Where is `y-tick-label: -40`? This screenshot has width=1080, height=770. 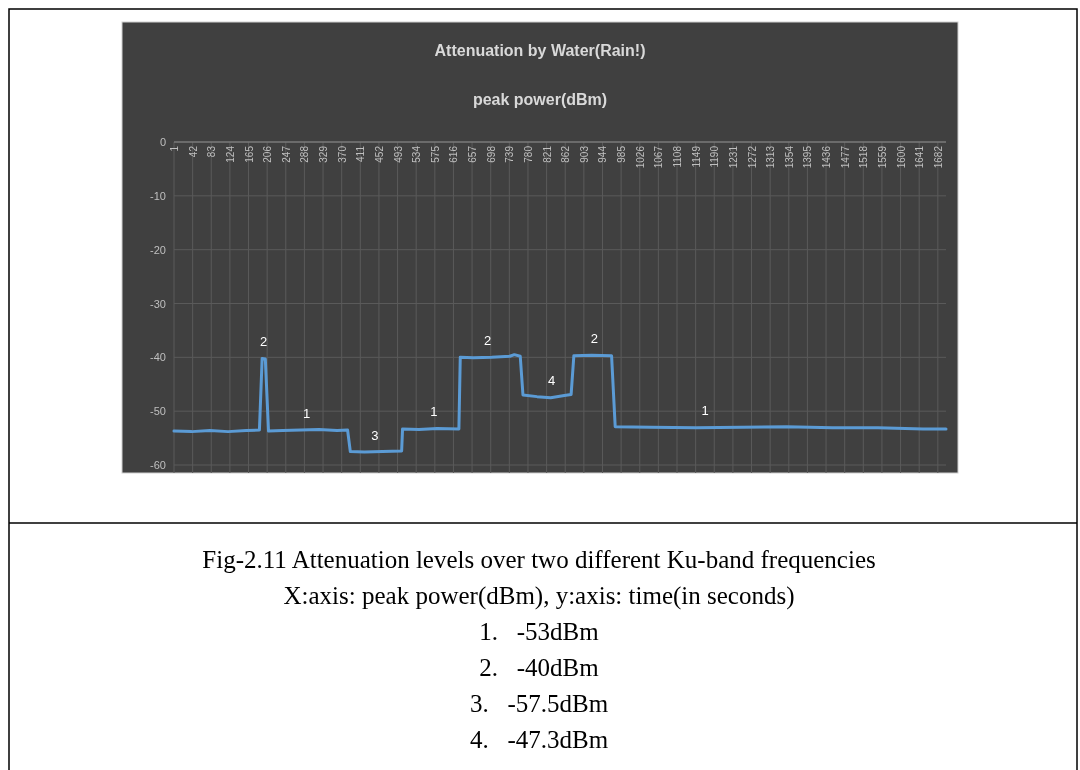
y-tick-label: -40 is located at coordinates (158, 357).